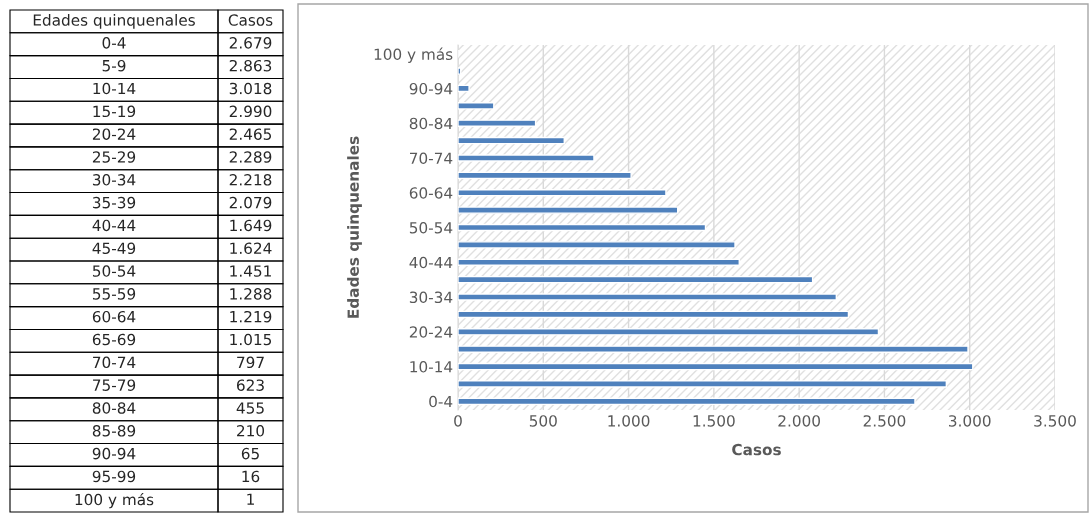 This screenshot has width=1091, height=516. What do you see at coordinates (799, 421) in the screenshot?
I see `x-tick-label: 2.000` at bounding box center [799, 421].